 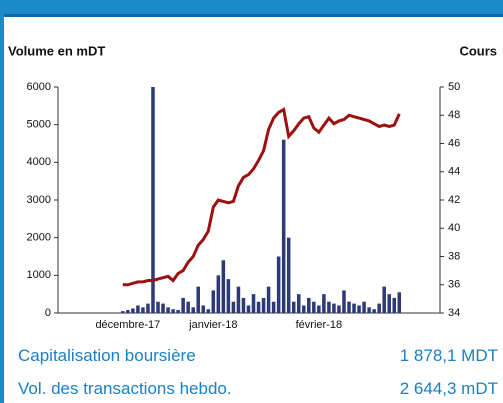 I want to click on y-tick-label: 3000, so click(x=39, y=200).